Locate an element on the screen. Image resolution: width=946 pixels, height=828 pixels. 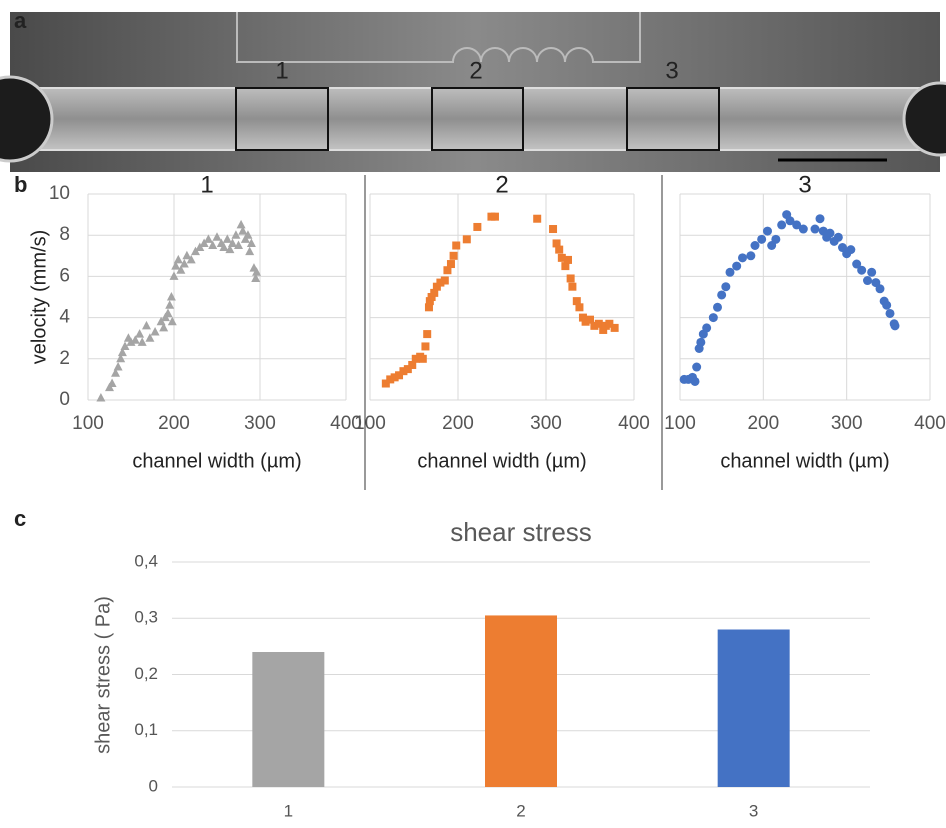
y-tick-label: 0,3 is located at coordinates (146, 617).